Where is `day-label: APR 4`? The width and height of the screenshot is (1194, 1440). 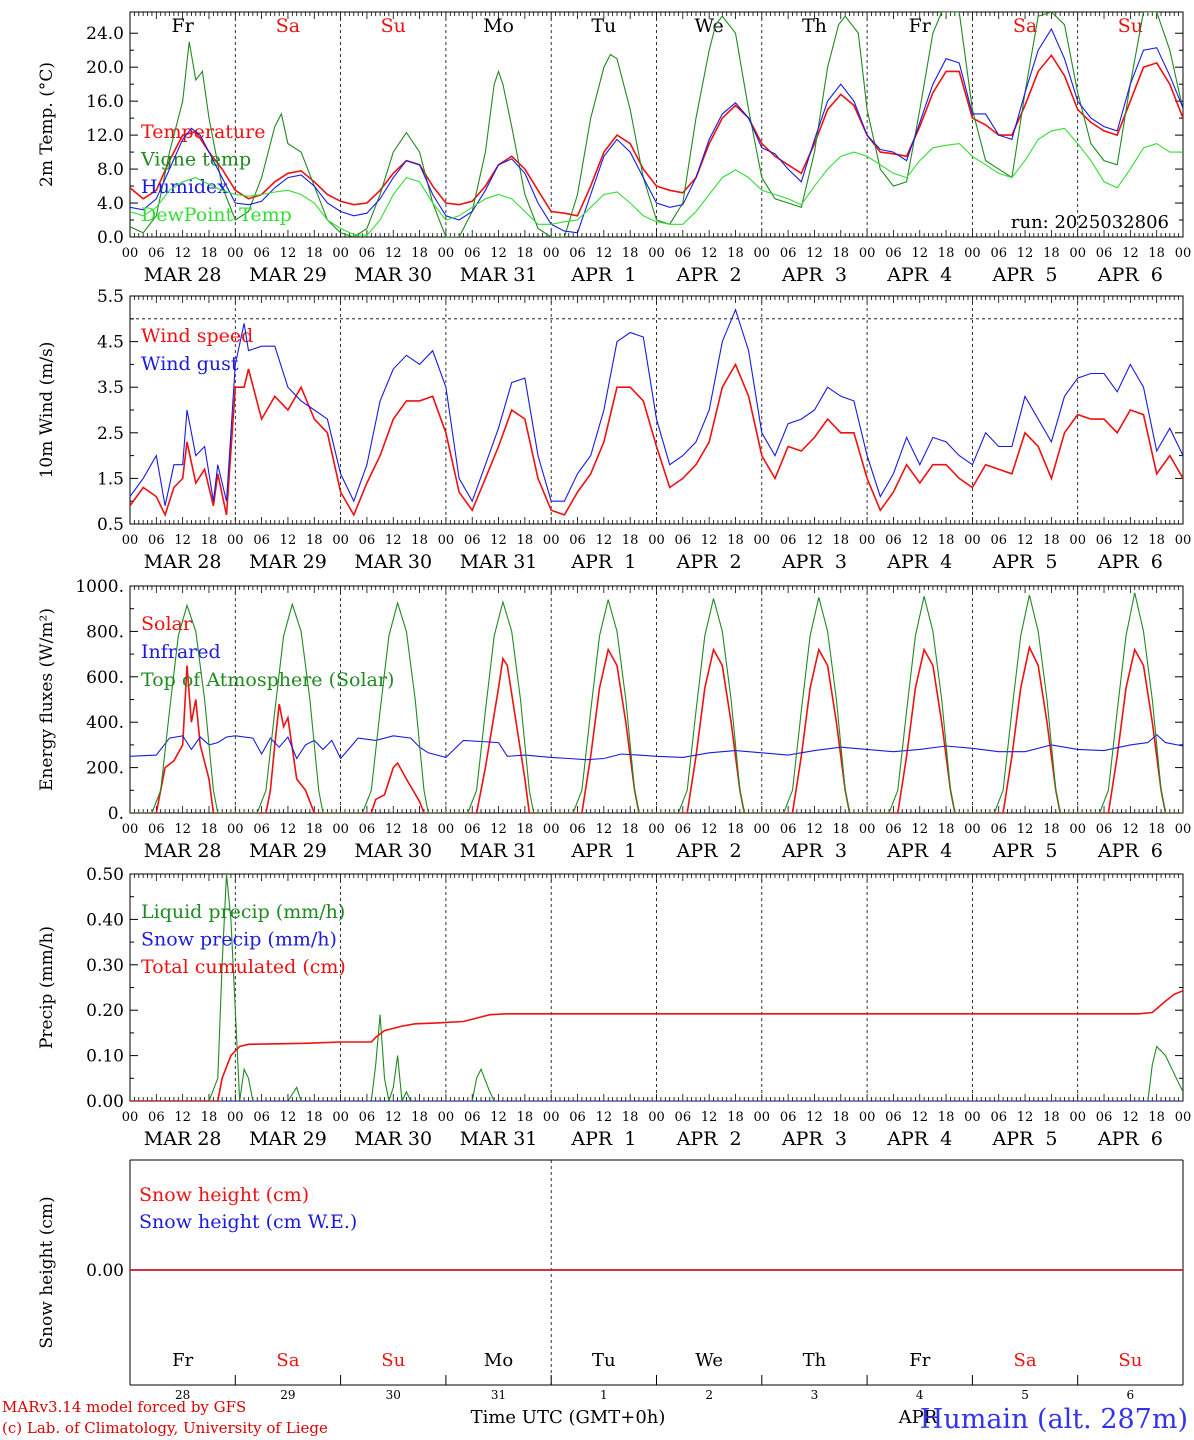 day-label: APR 4 is located at coordinates (919, 275).